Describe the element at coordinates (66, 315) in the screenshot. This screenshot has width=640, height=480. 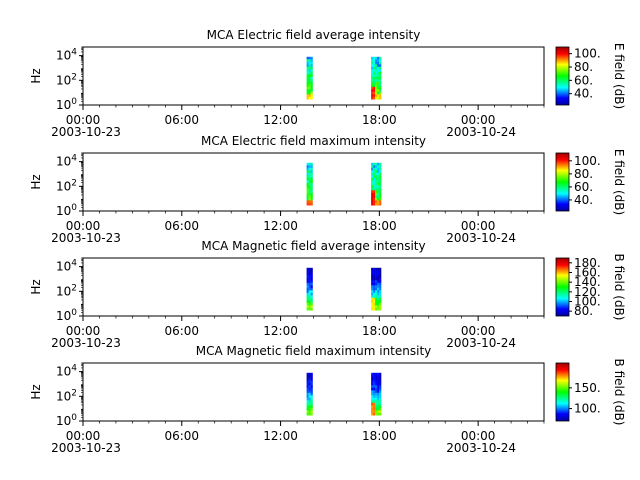
I see `y-tick-label: 100` at that location.